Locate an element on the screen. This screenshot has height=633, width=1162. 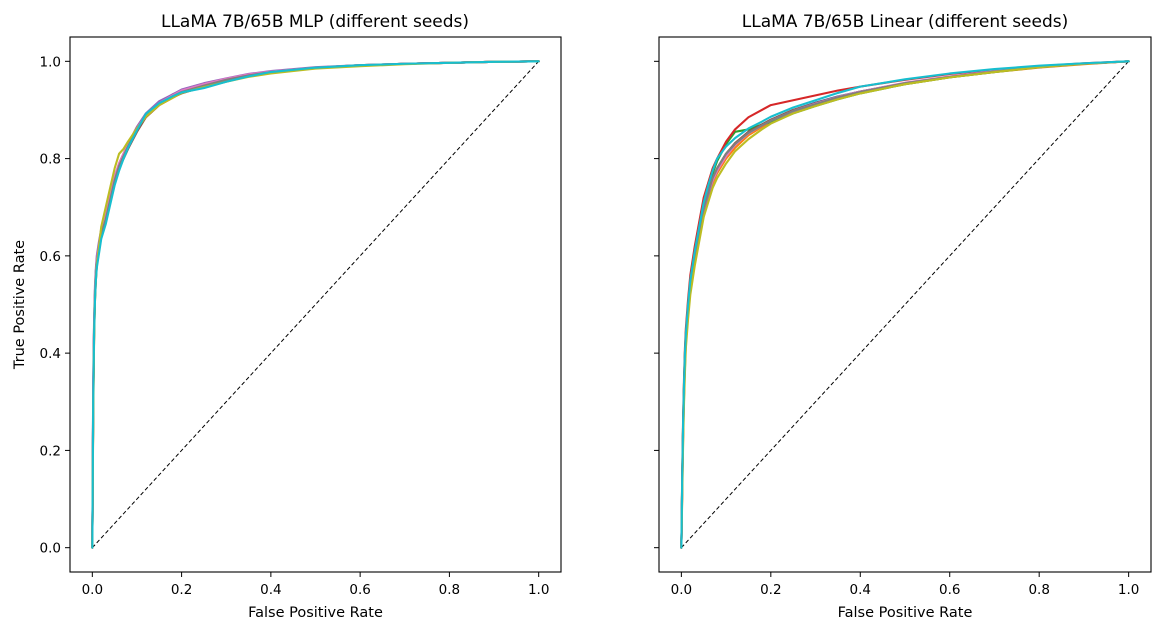
mlp-y-axis-label: True Positive Rate is located at coordinates (20, 305).